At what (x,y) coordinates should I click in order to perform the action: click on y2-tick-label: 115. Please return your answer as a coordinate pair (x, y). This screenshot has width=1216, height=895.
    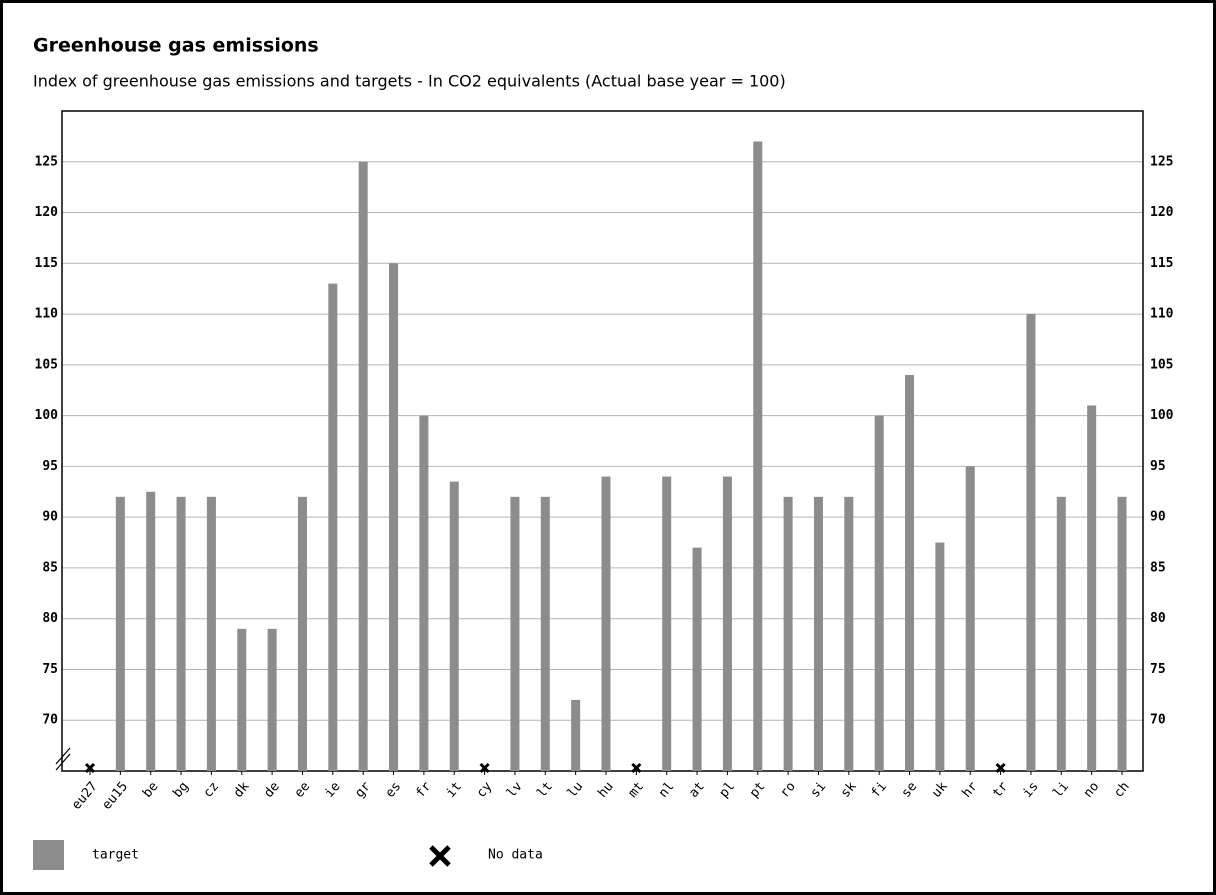
    Looking at the image, I should click on (1161, 263).